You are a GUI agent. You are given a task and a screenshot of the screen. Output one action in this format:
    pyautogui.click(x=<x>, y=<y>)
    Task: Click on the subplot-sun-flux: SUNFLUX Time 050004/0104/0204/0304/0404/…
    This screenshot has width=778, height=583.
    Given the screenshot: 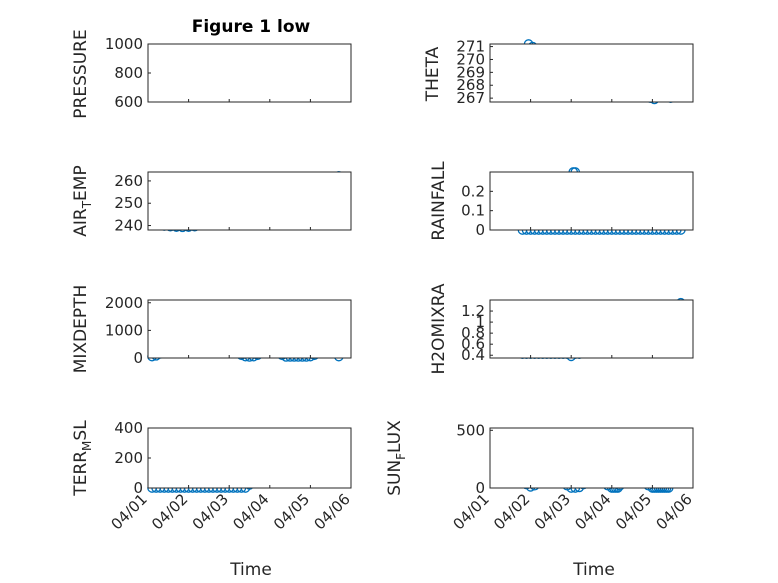 What is the action you would take?
    pyautogui.click(x=540, y=500)
    